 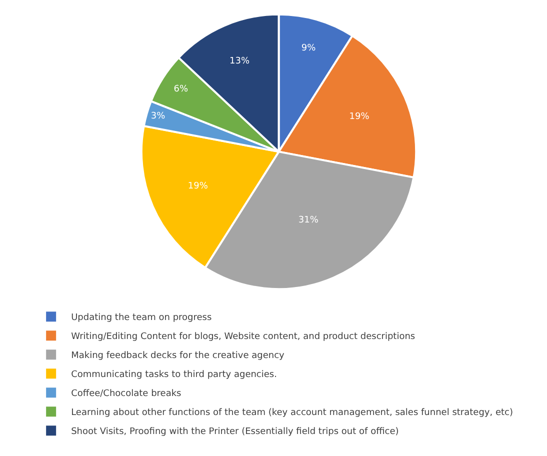 What do you see at coordinates (308, 49) in the screenshot?
I see `data-label: 9%` at bounding box center [308, 49].